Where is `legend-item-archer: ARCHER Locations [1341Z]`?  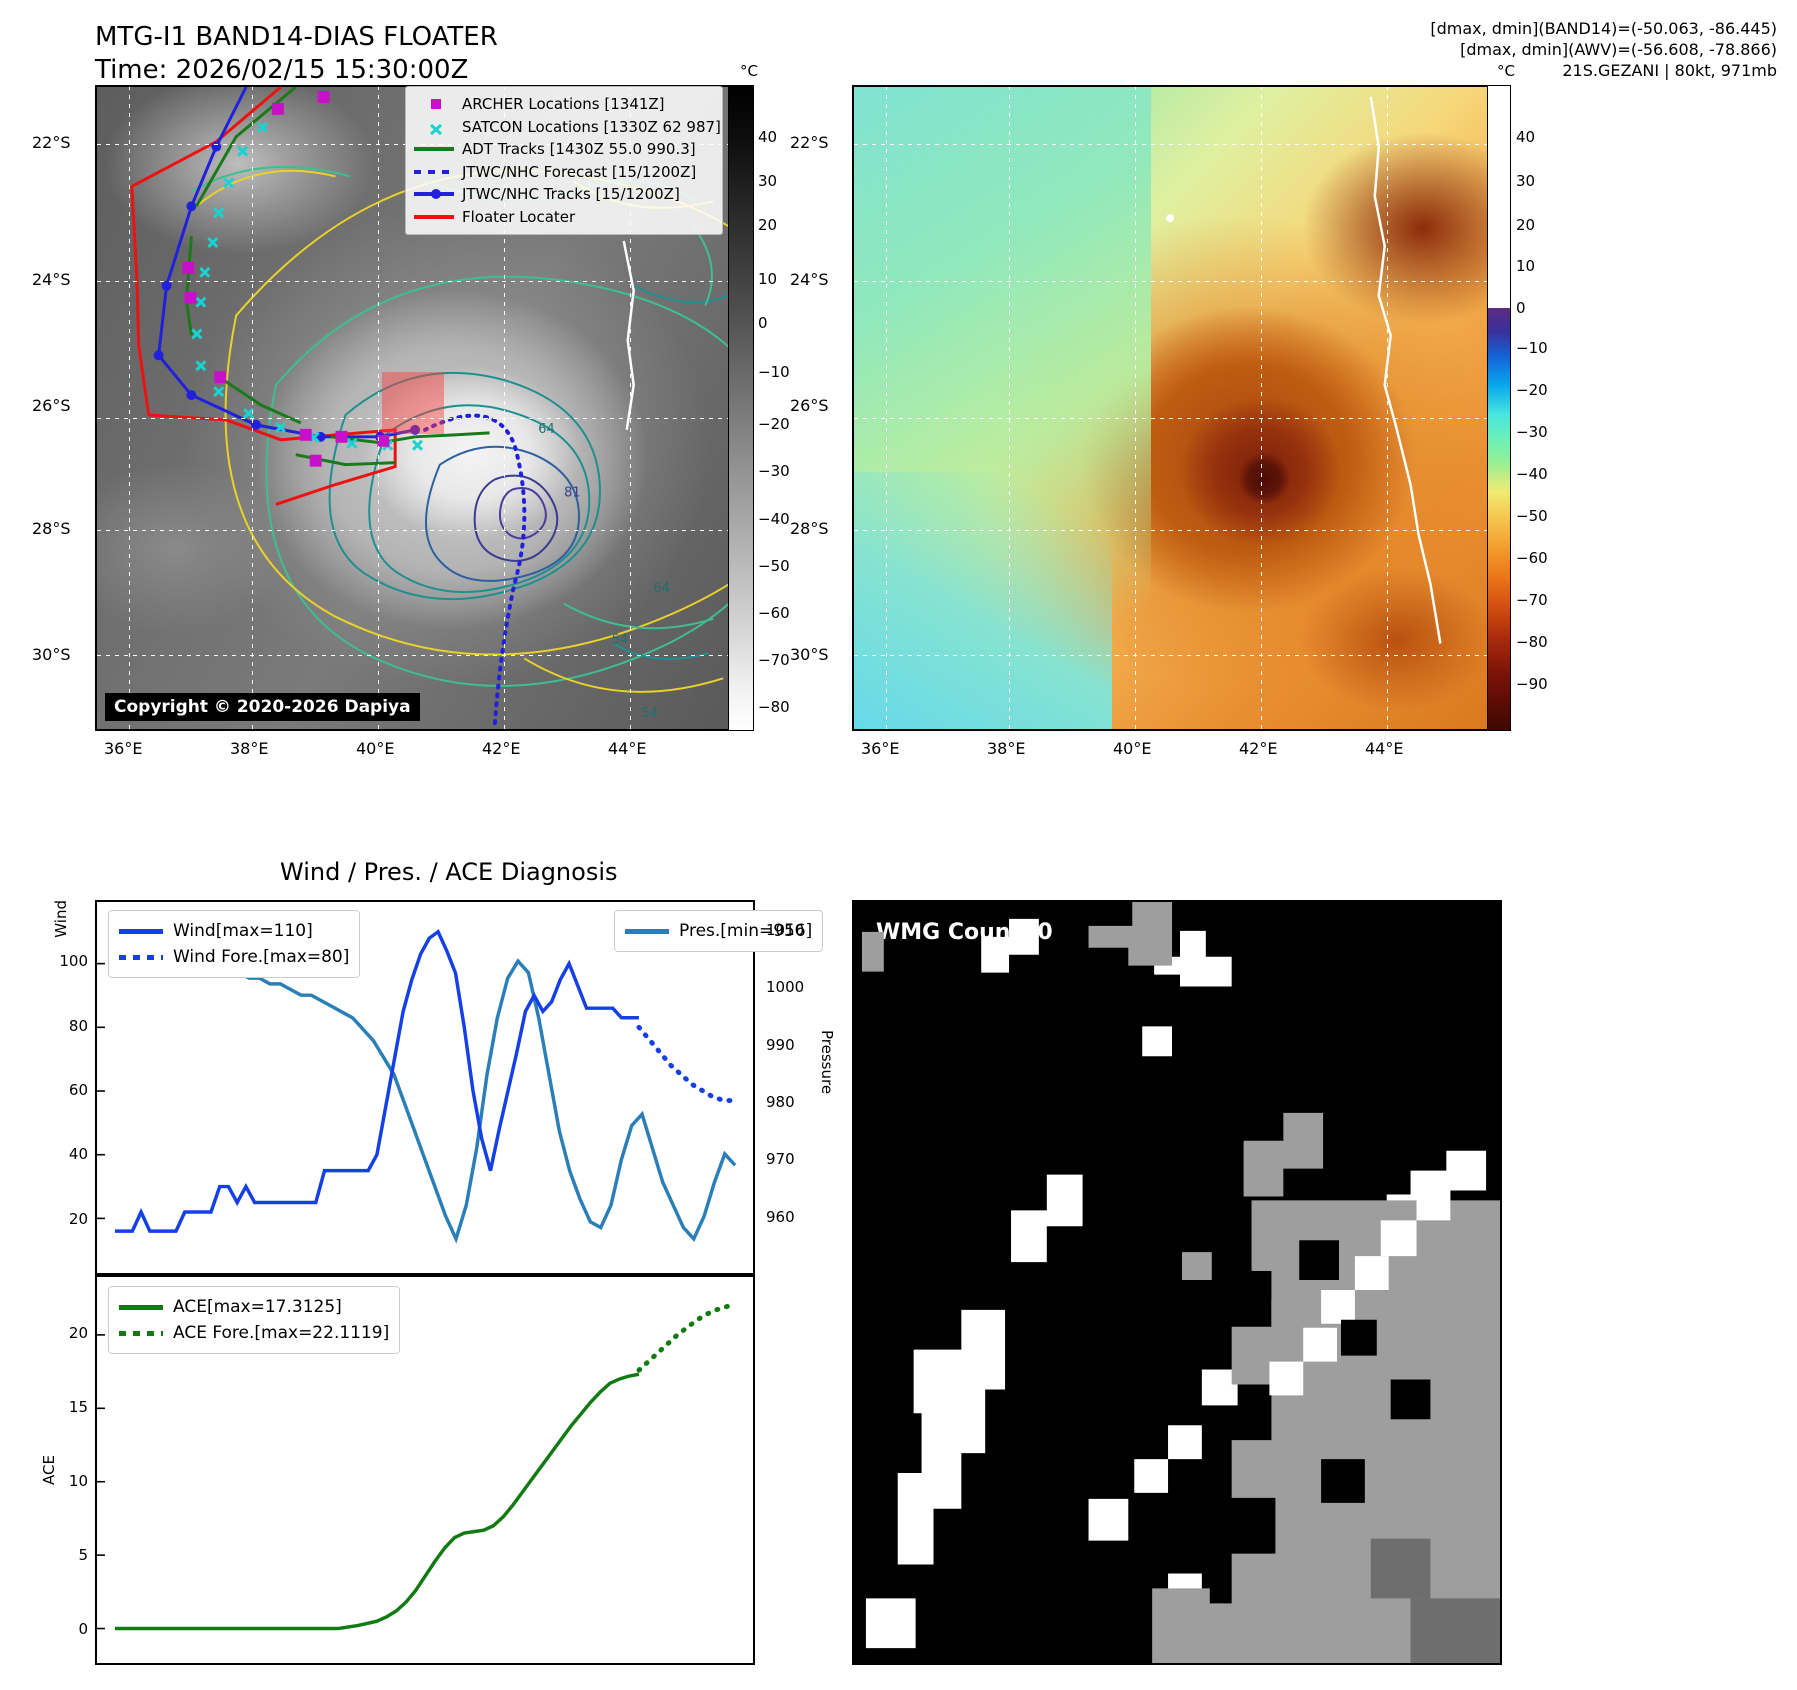 legend-item-archer: ARCHER Locations [1341Z] is located at coordinates (564, 104).